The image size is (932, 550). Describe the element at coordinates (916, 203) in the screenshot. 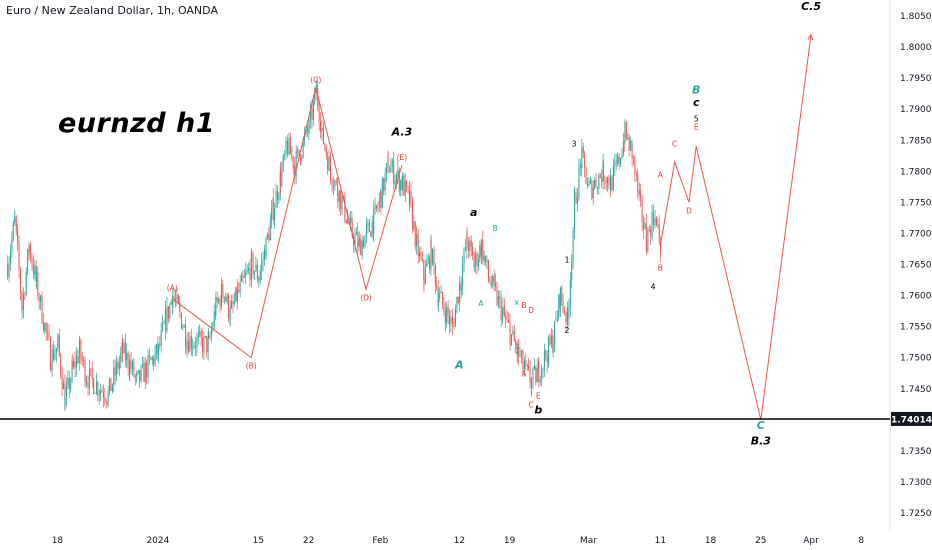

I see `price-tick-label: 1.77500` at that location.